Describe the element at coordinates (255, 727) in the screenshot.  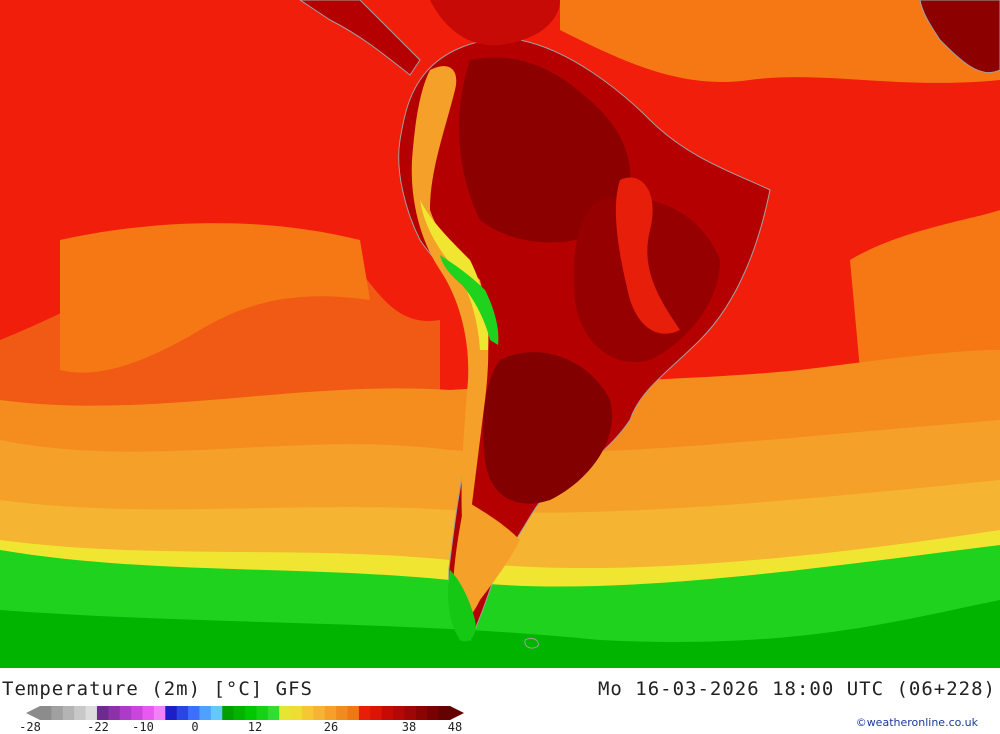
I see `scale-tick: 12` at that location.